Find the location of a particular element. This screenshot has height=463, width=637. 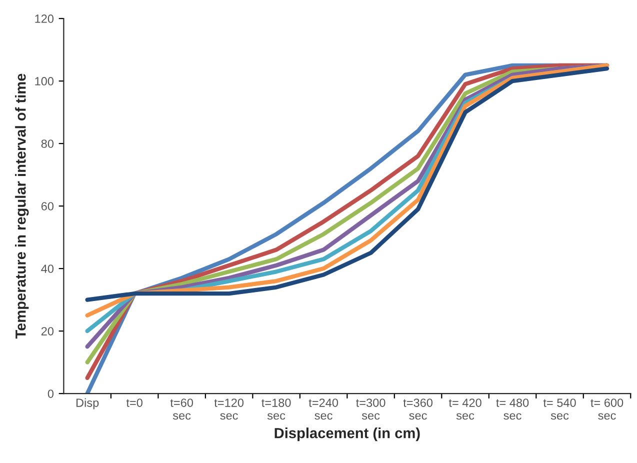

x-tick-label: t=240 sec is located at coordinates (323, 409).